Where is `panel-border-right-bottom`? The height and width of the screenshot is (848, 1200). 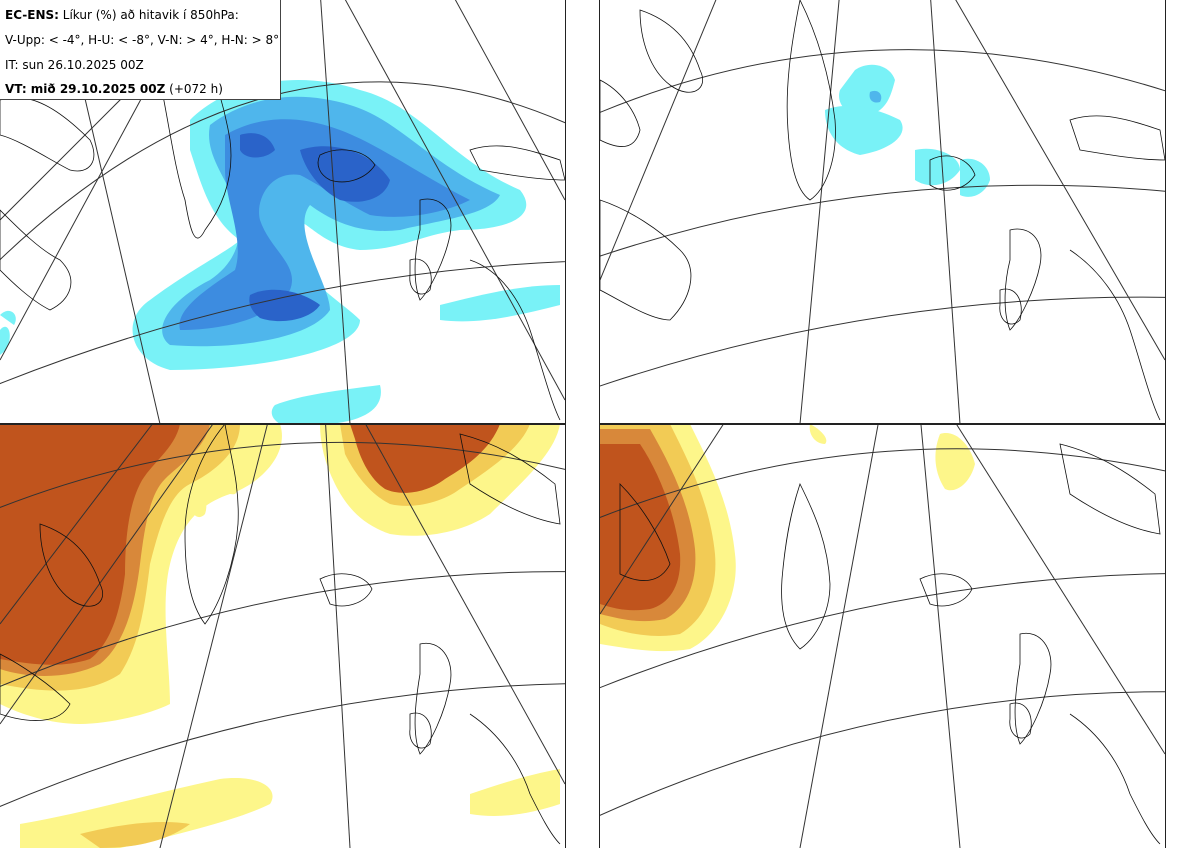 panel-border-right-bottom is located at coordinates (1165, 636).